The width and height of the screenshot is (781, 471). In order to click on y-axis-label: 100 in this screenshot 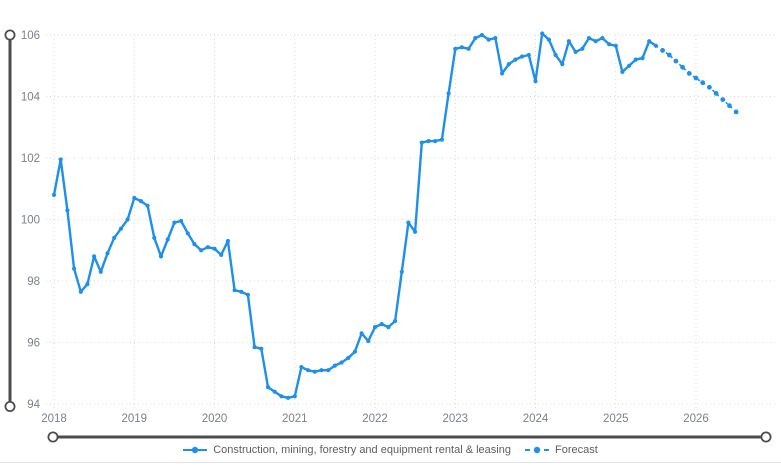, I will do `click(30, 221)`.